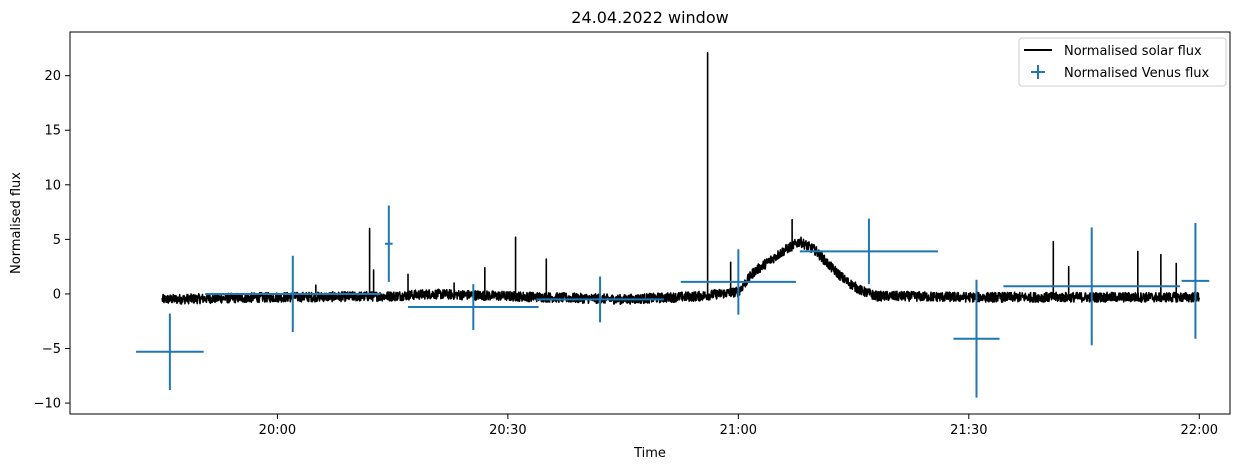  I want to click on x-axis-label: Time, so click(649, 453).